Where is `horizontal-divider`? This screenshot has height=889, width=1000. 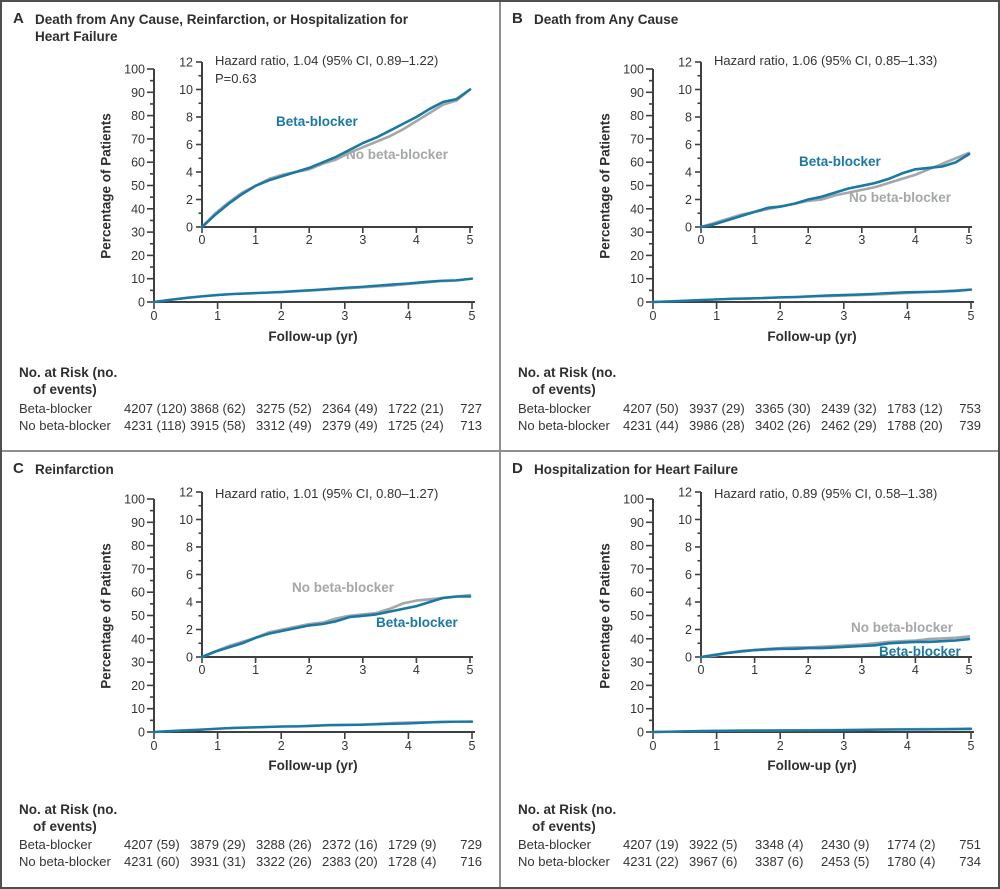 horizontal-divider is located at coordinates (500, 451).